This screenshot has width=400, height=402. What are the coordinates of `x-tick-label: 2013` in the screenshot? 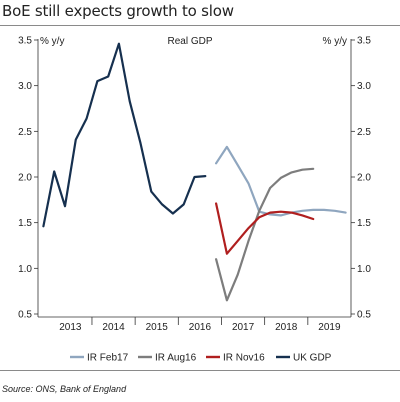 It's located at (70, 327).